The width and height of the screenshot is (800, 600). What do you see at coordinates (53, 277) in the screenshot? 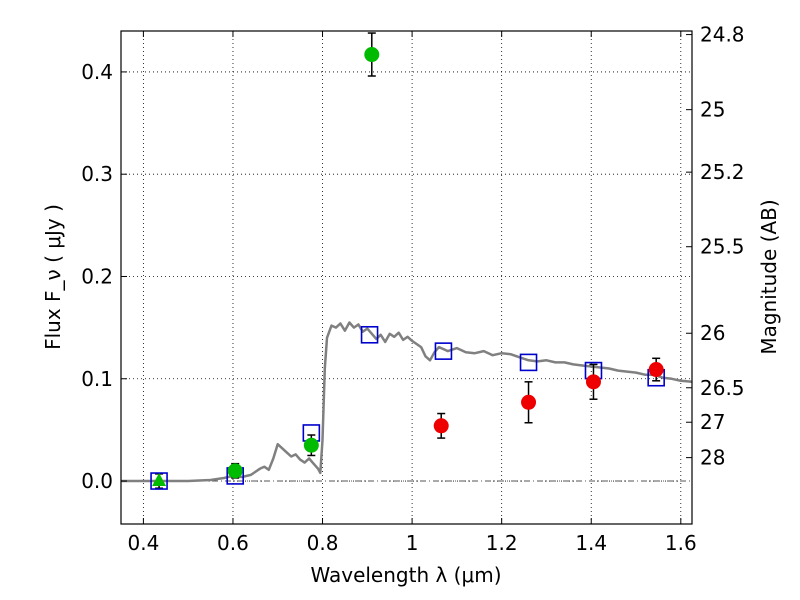
I see `y-axis-label: Flux F_ν ( μJy )` at bounding box center [53, 277].